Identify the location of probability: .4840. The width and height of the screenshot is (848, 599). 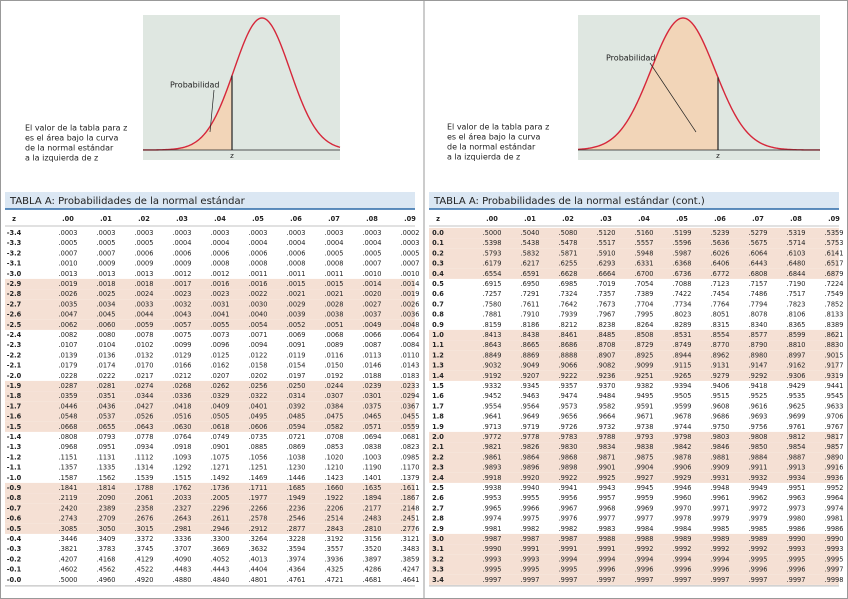
(220, 580).